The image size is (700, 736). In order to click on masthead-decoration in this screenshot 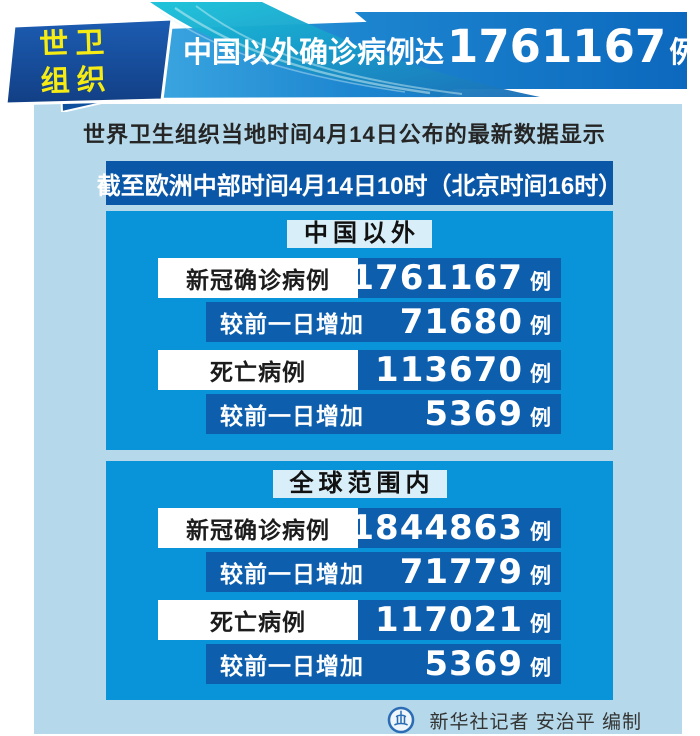, I will do `click(346, 57)`.